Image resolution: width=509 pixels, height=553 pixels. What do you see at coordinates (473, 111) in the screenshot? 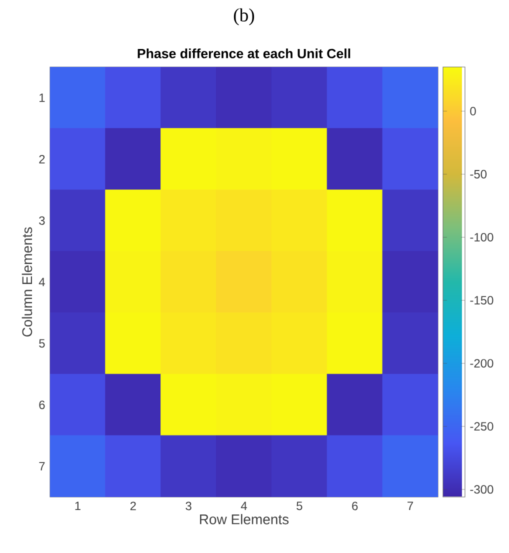
I see `color-bar-label: 0` at bounding box center [473, 111].